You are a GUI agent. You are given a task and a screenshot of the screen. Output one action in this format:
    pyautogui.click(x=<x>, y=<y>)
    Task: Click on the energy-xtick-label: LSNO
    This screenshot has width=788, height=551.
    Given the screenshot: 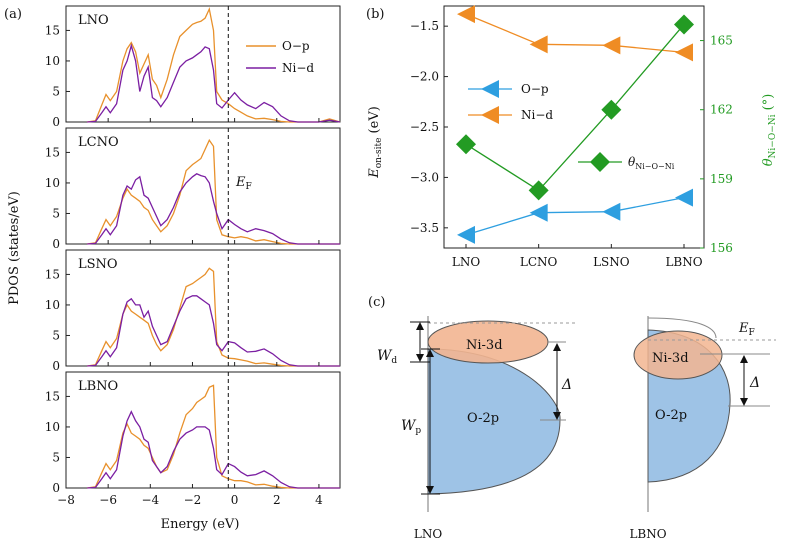 What is the action you would take?
    pyautogui.click(x=611, y=262)
    